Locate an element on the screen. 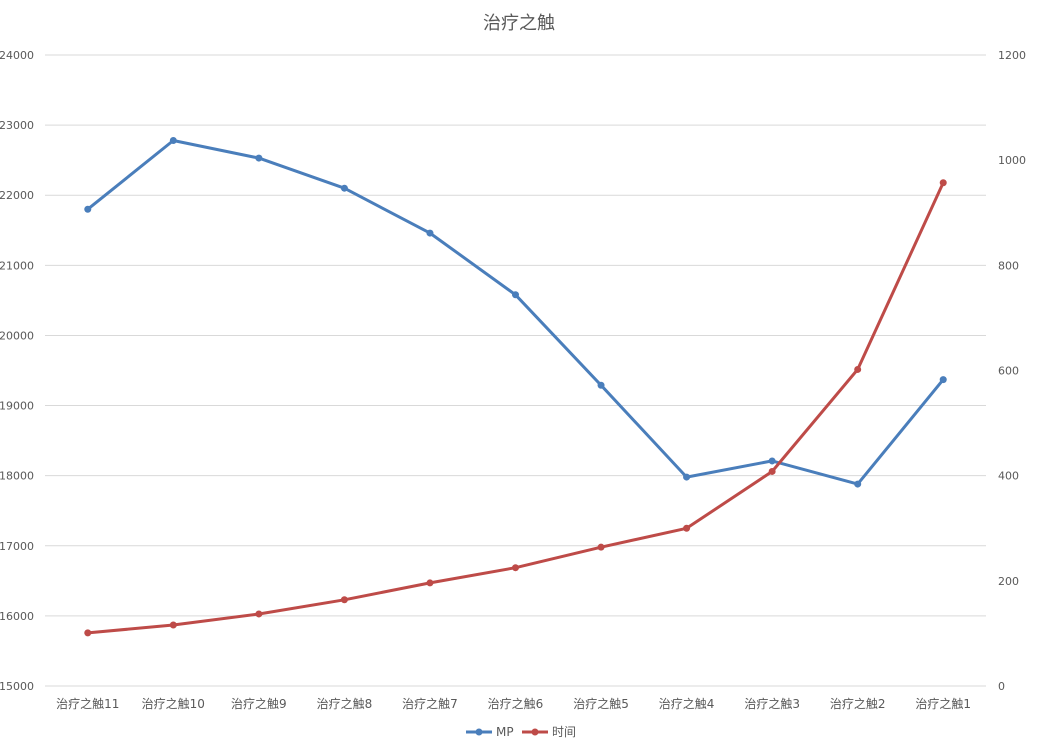 The image size is (1038, 752). left-tick-label: 16000 is located at coordinates (17, 616).